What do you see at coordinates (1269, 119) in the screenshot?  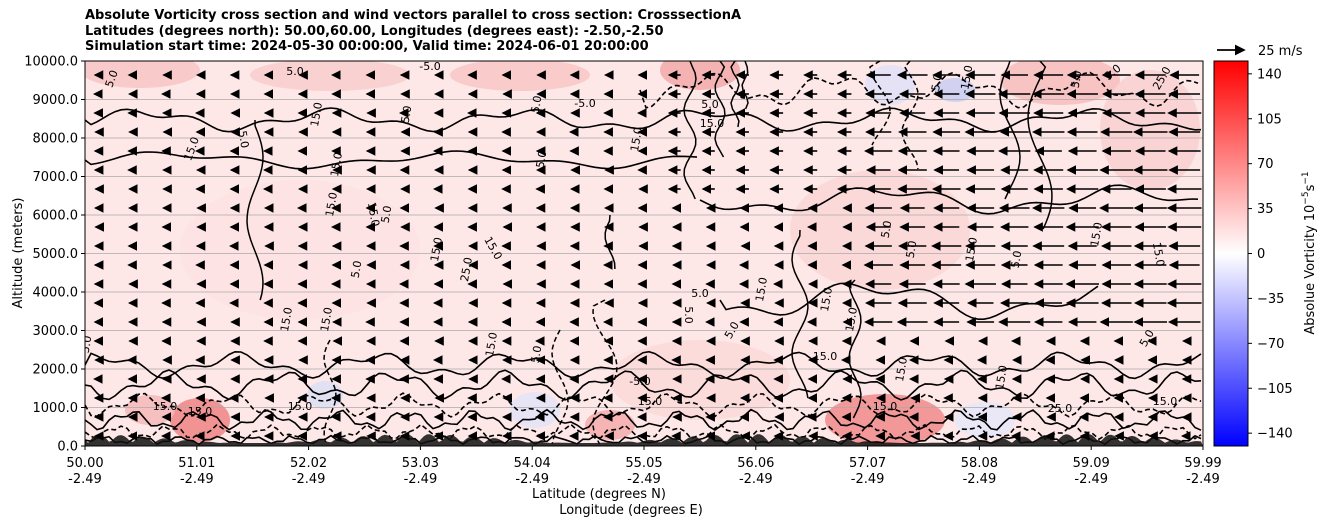 I see `colorbar-tick-label: 105` at bounding box center [1269, 119].